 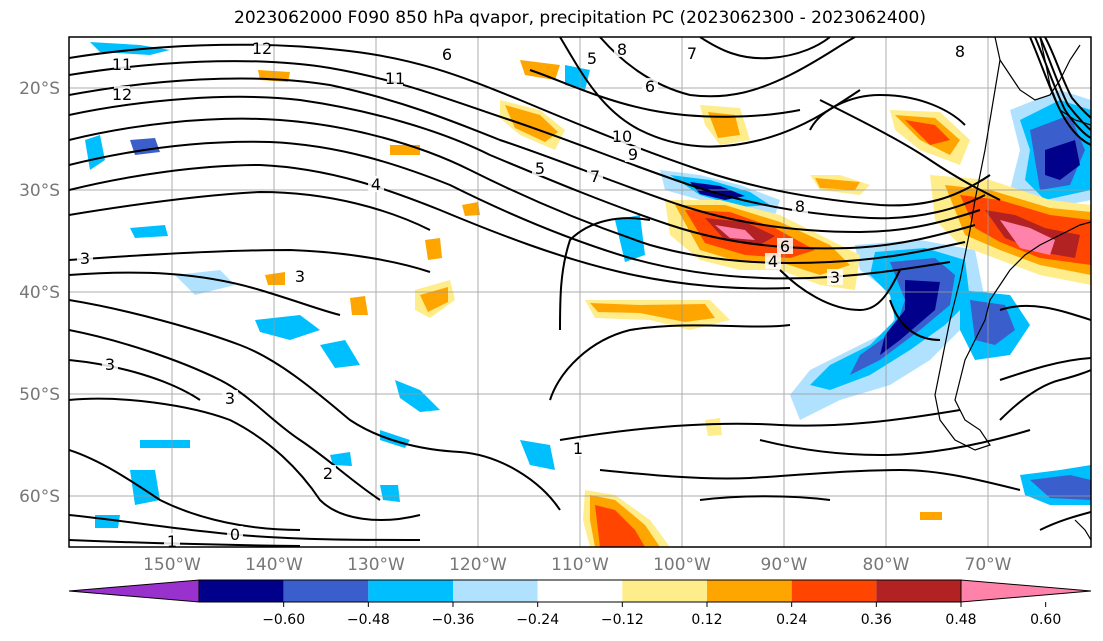 What do you see at coordinates (580, 565) in the screenshot?
I see `lon-tick-label: 110°W` at bounding box center [580, 565].